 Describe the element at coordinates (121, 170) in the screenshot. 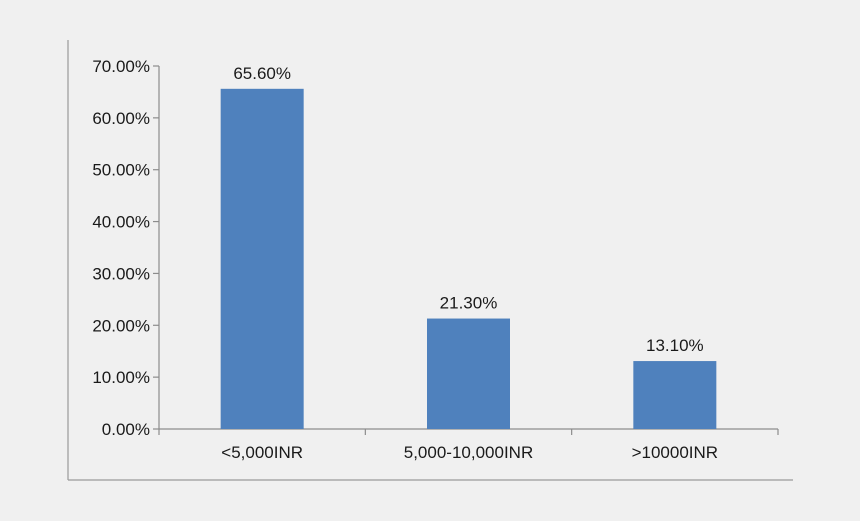

I see `y-tick-label: 50.00%` at that location.